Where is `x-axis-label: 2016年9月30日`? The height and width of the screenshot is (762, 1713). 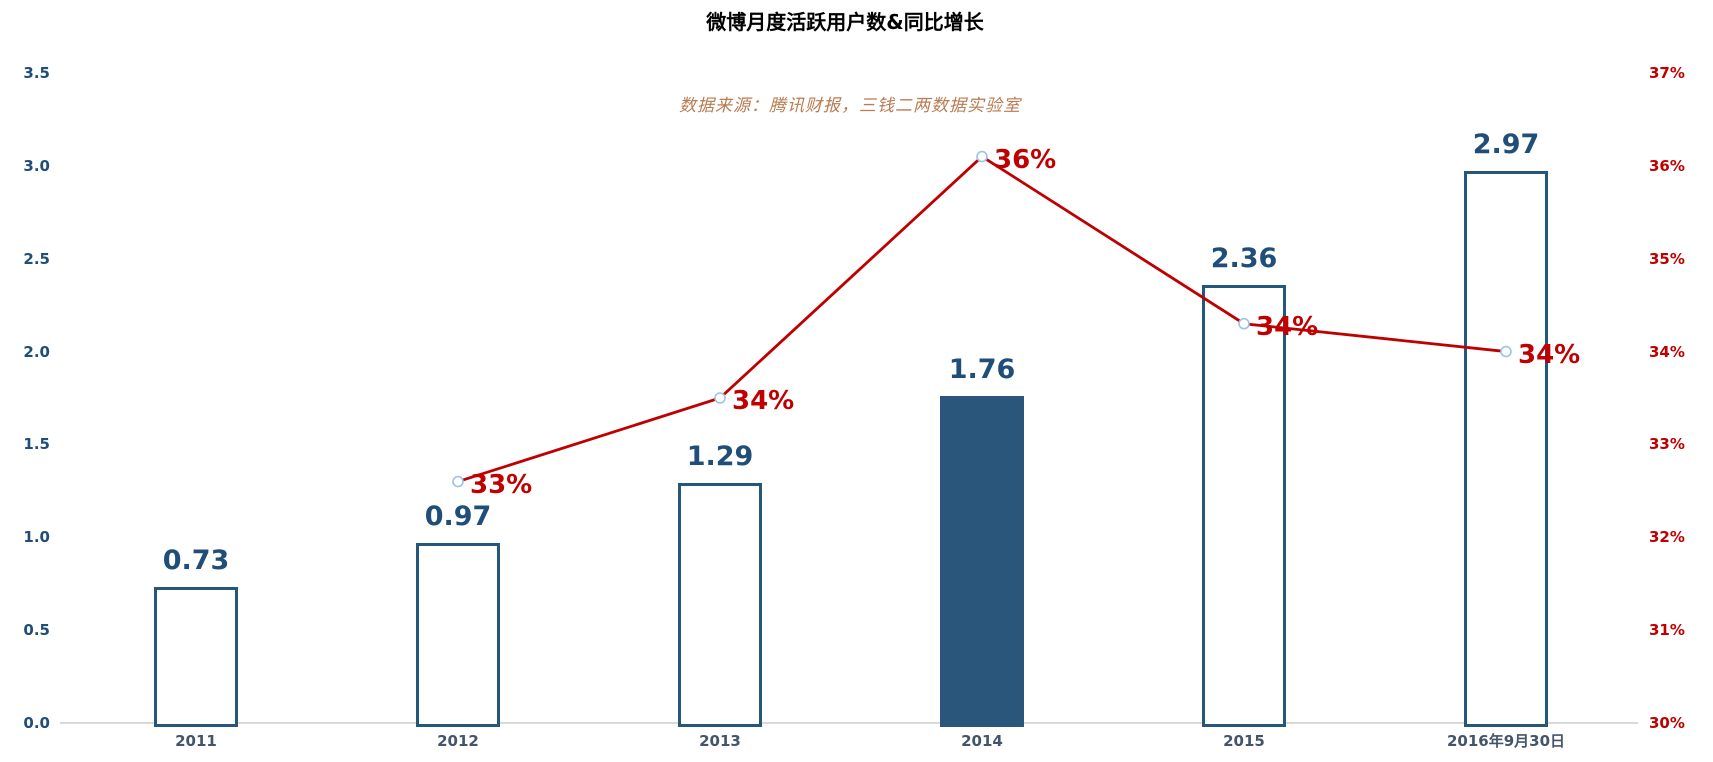
x-axis-label: 2016年9月30日 is located at coordinates (1506, 741).